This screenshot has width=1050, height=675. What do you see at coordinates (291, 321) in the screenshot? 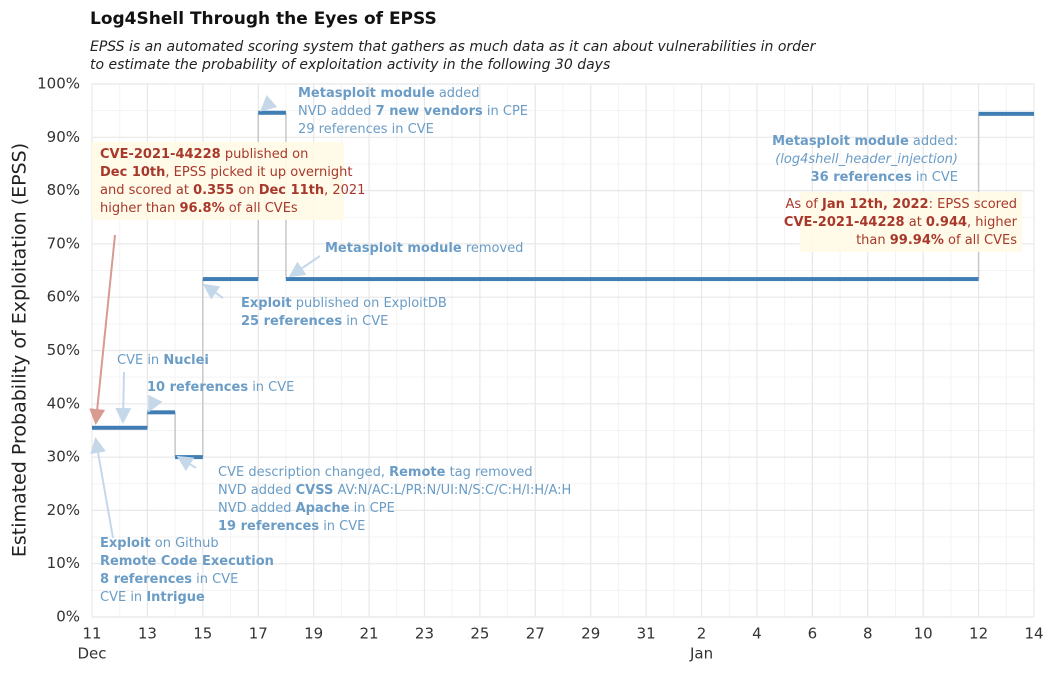
I see `annotation-text: 25 references` at bounding box center [291, 321].